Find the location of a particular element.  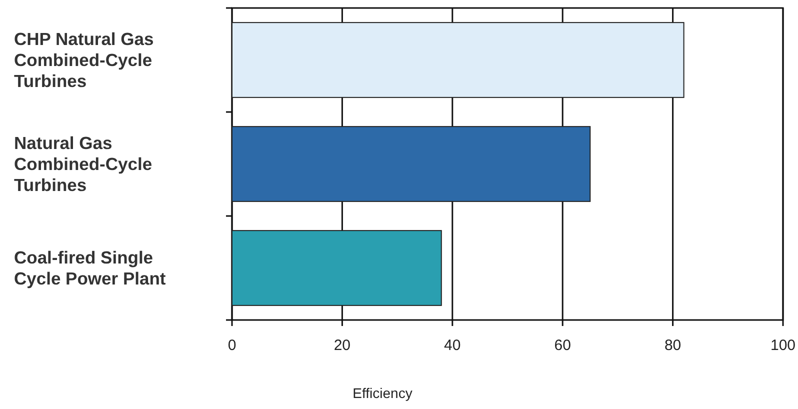

x-tick-label: 80 is located at coordinates (673, 345).